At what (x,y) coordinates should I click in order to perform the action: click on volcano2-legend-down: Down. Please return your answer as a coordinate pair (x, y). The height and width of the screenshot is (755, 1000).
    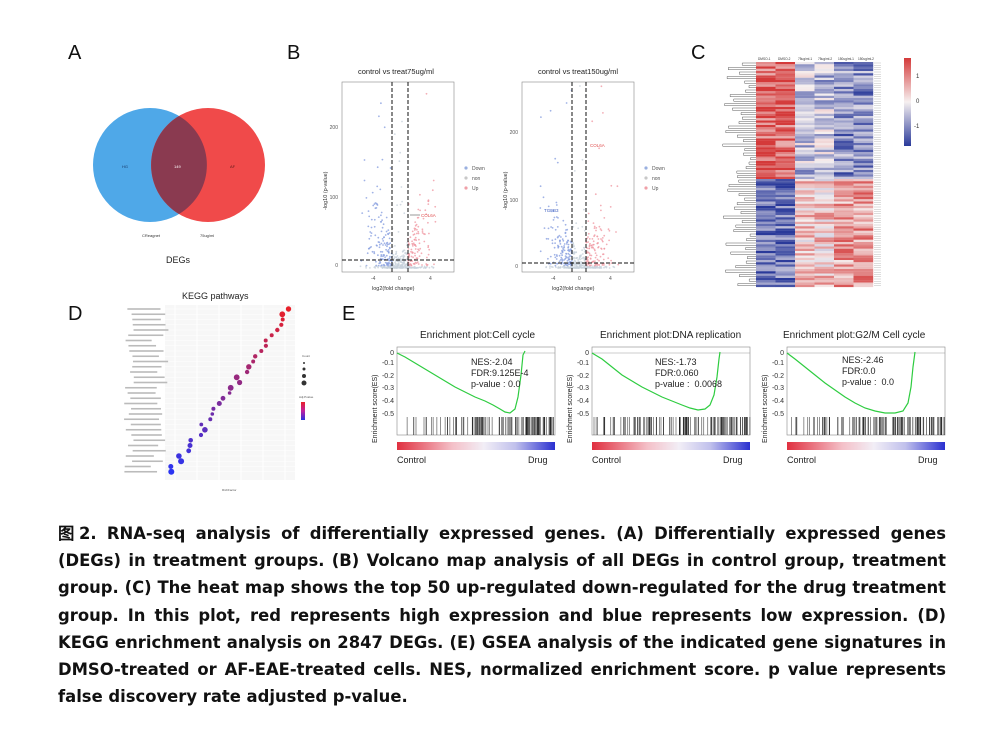
    Looking at the image, I should click on (658, 169).